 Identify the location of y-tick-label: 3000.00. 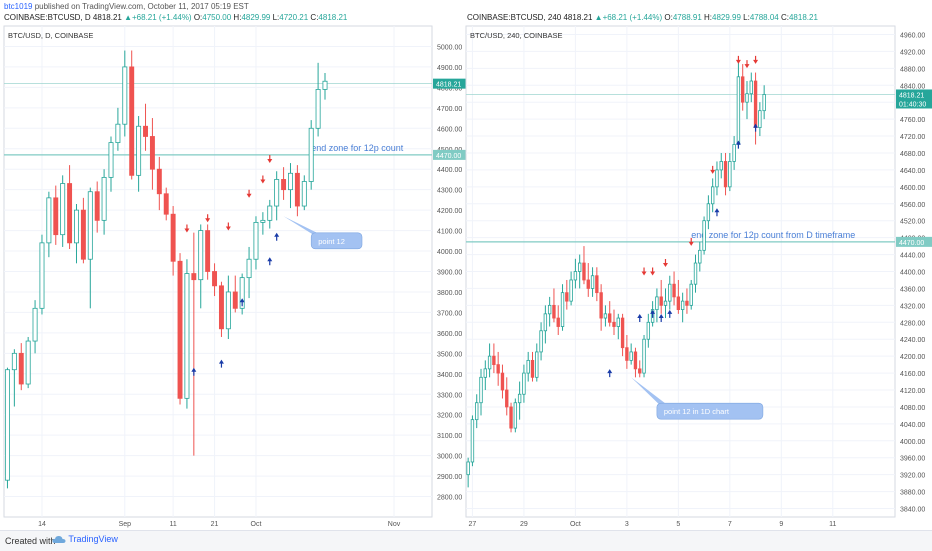
(449, 457).